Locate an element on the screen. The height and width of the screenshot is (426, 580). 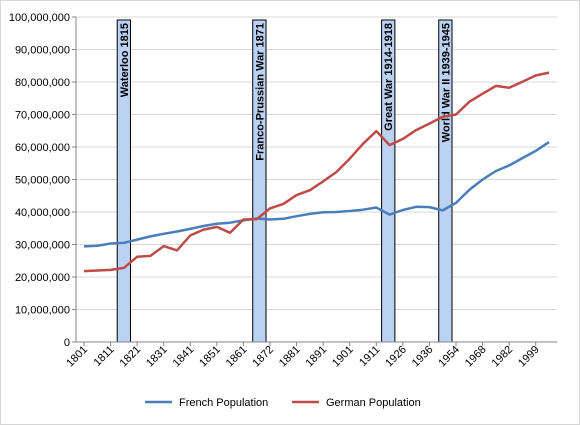
y-tick-label: 70,000,000 is located at coordinates (42, 116).